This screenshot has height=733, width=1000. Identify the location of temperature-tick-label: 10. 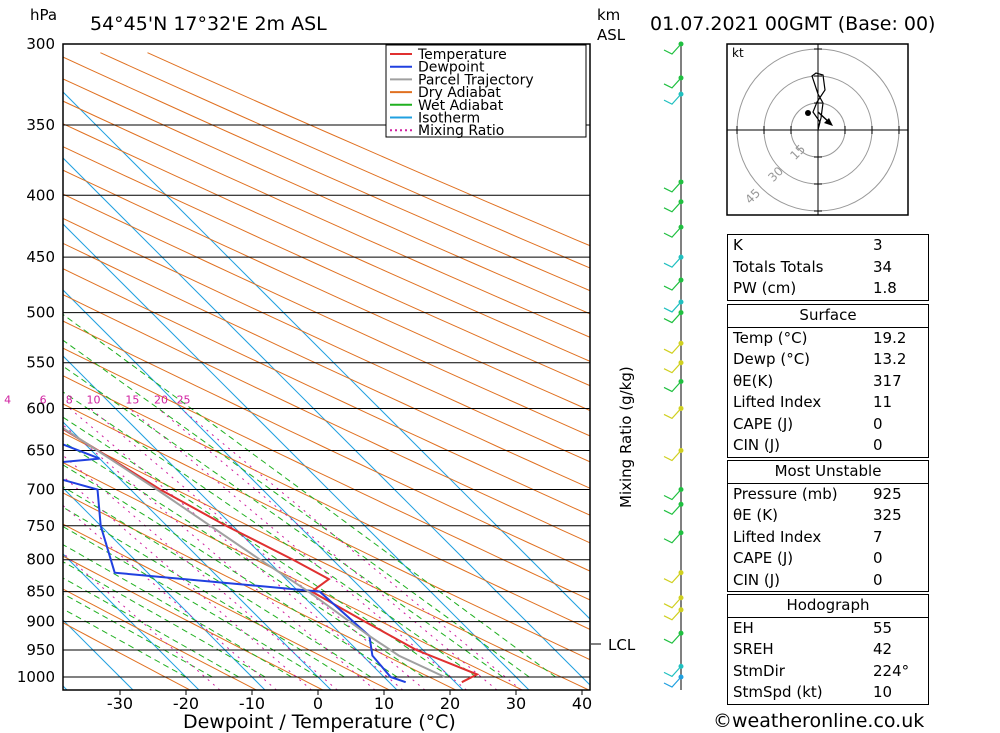
(384, 703).